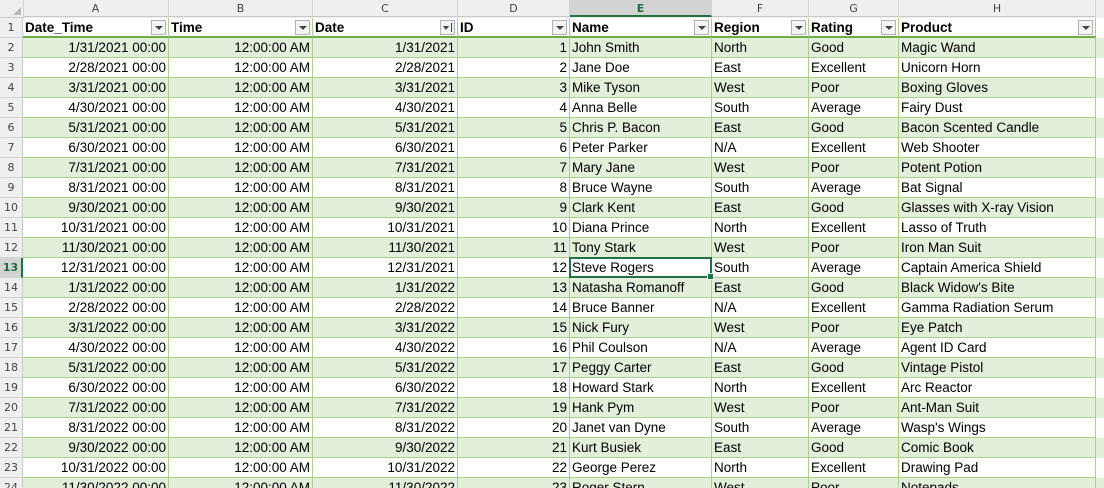 The image size is (1104, 488). What do you see at coordinates (96, 268) in the screenshot?
I see `cell-date-time: 12/31/2021 00:00` at bounding box center [96, 268].